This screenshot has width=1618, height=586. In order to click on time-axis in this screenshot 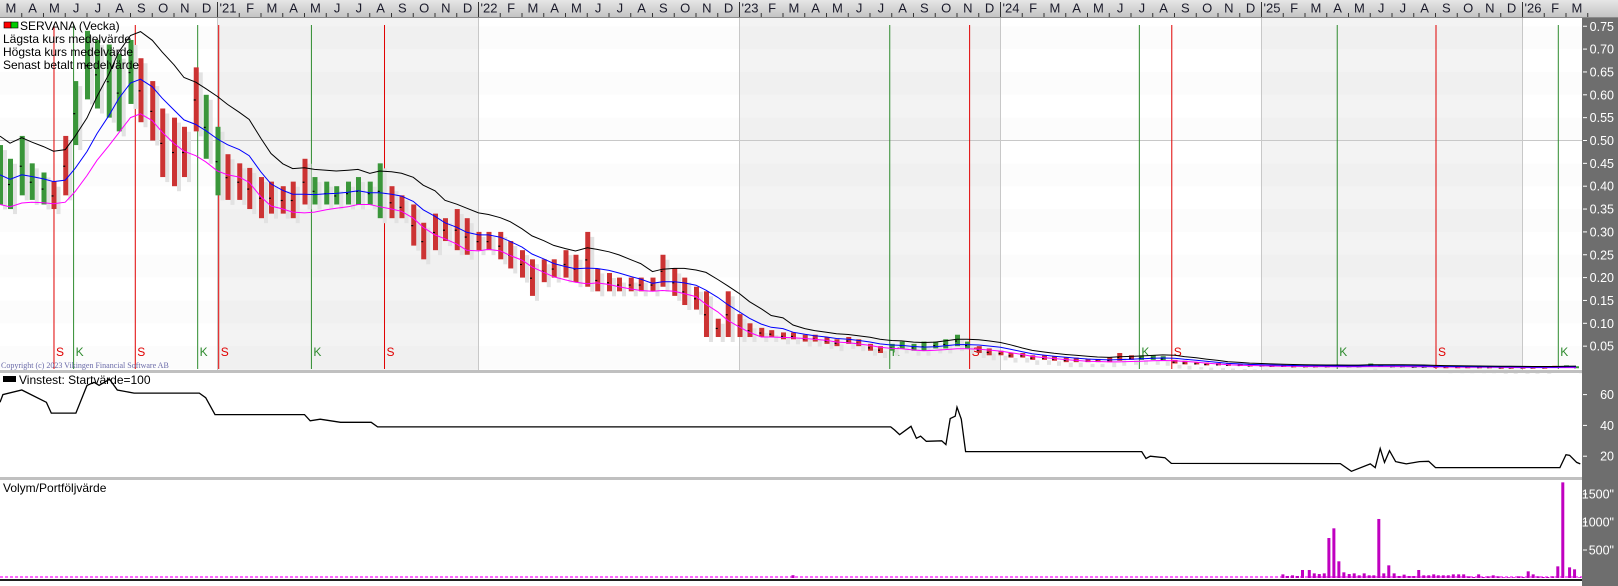, I will do `click(809, 8)`.